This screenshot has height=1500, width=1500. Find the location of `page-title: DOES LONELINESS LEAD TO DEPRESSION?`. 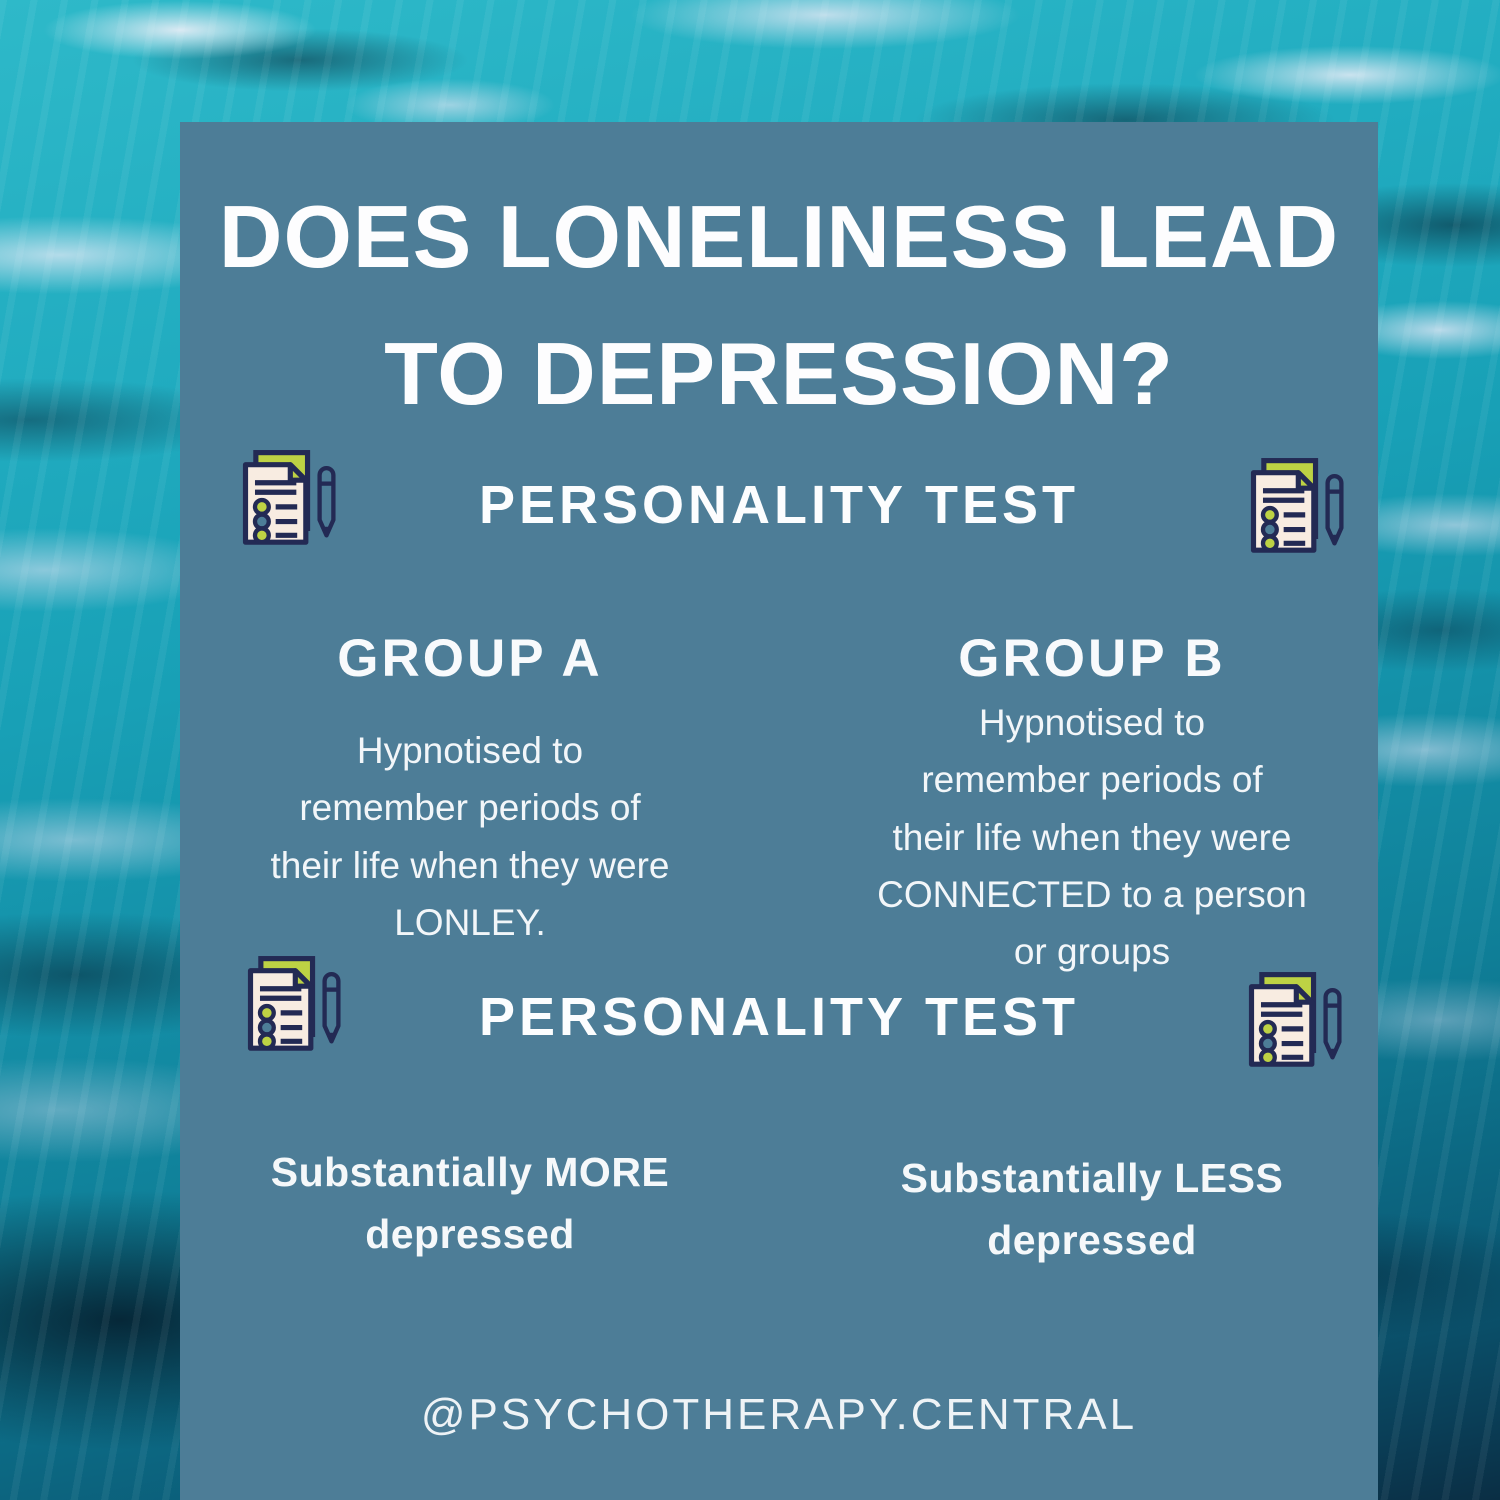

page-title: DOES LONELINESS LEAD TO DEPRESSION? is located at coordinates (779, 305).